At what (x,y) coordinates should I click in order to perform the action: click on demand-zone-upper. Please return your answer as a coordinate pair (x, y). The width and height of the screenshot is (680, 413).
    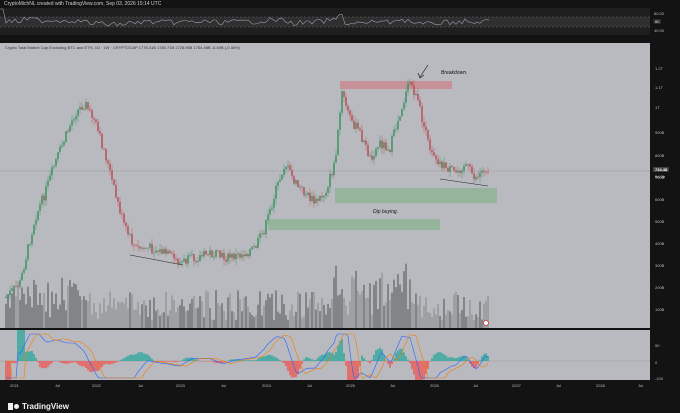
    Looking at the image, I should click on (416, 195).